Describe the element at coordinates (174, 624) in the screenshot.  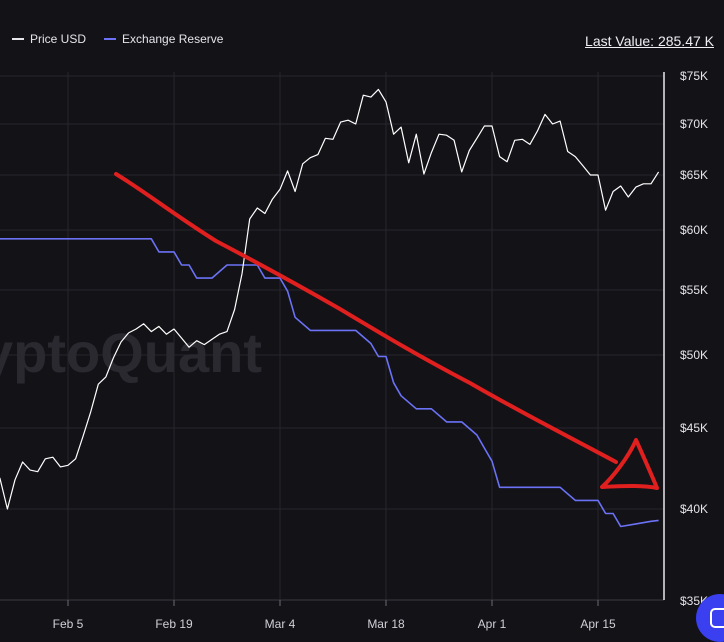
I see `x-tick-label: Feb 19` at that location.